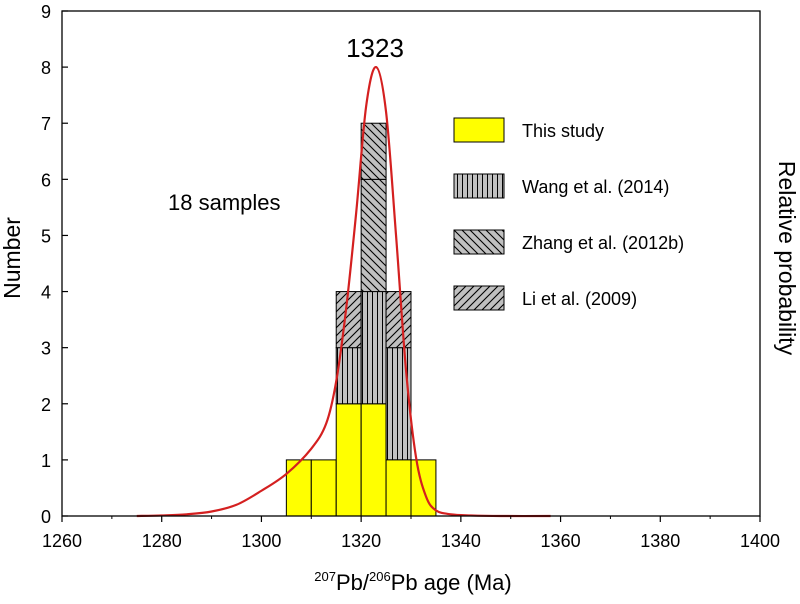 This screenshot has height=604, width=800. Describe the element at coordinates (787, 258) in the screenshot. I see `y2-axis-label: Relative probability` at that location.